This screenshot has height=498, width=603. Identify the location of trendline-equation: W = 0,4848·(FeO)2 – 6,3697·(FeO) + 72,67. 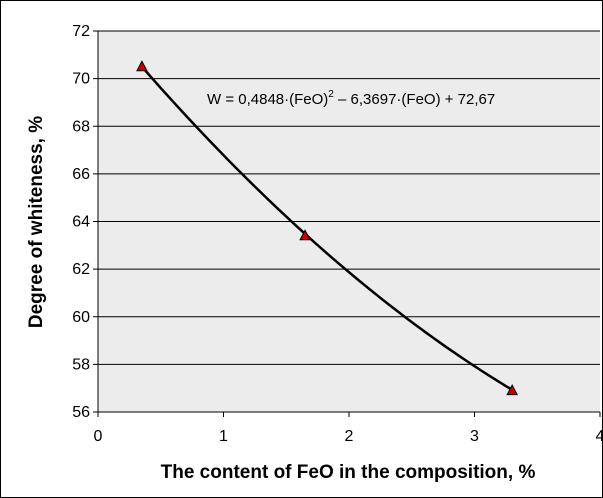
(351, 98).